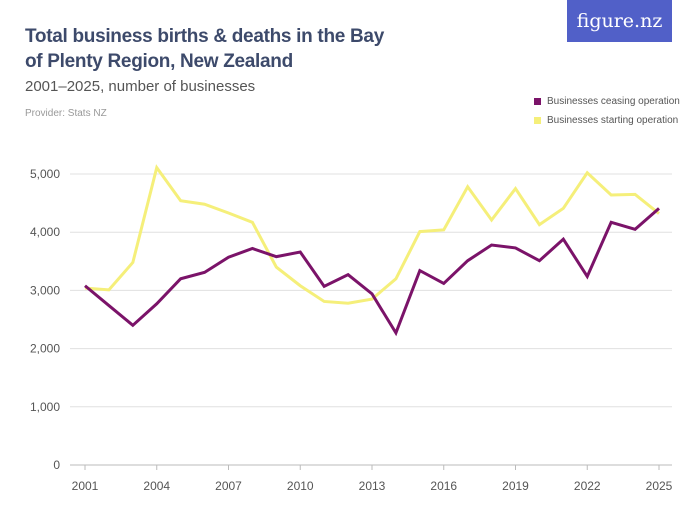  I want to click on provider-text: Provider: Stats NZ, so click(66, 113).